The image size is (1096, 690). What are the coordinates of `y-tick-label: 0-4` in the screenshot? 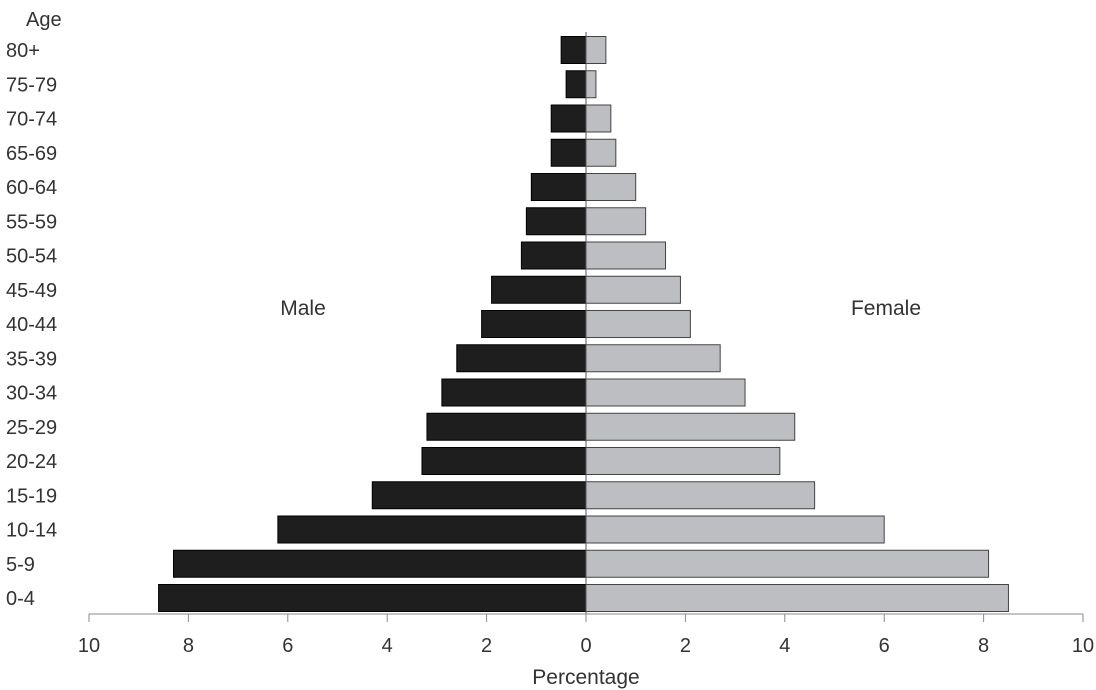 It's located at (20, 599).